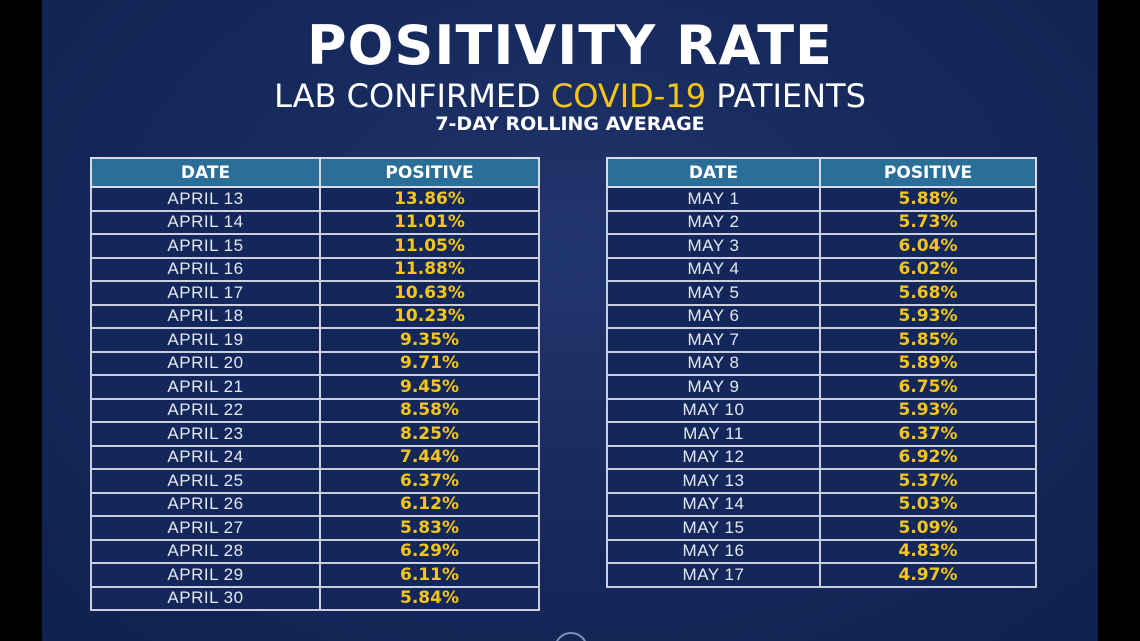  Describe the element at coordinates (315, 316) in the screenshot. I see `table-row: APRIL 18 10.23%` at that location.